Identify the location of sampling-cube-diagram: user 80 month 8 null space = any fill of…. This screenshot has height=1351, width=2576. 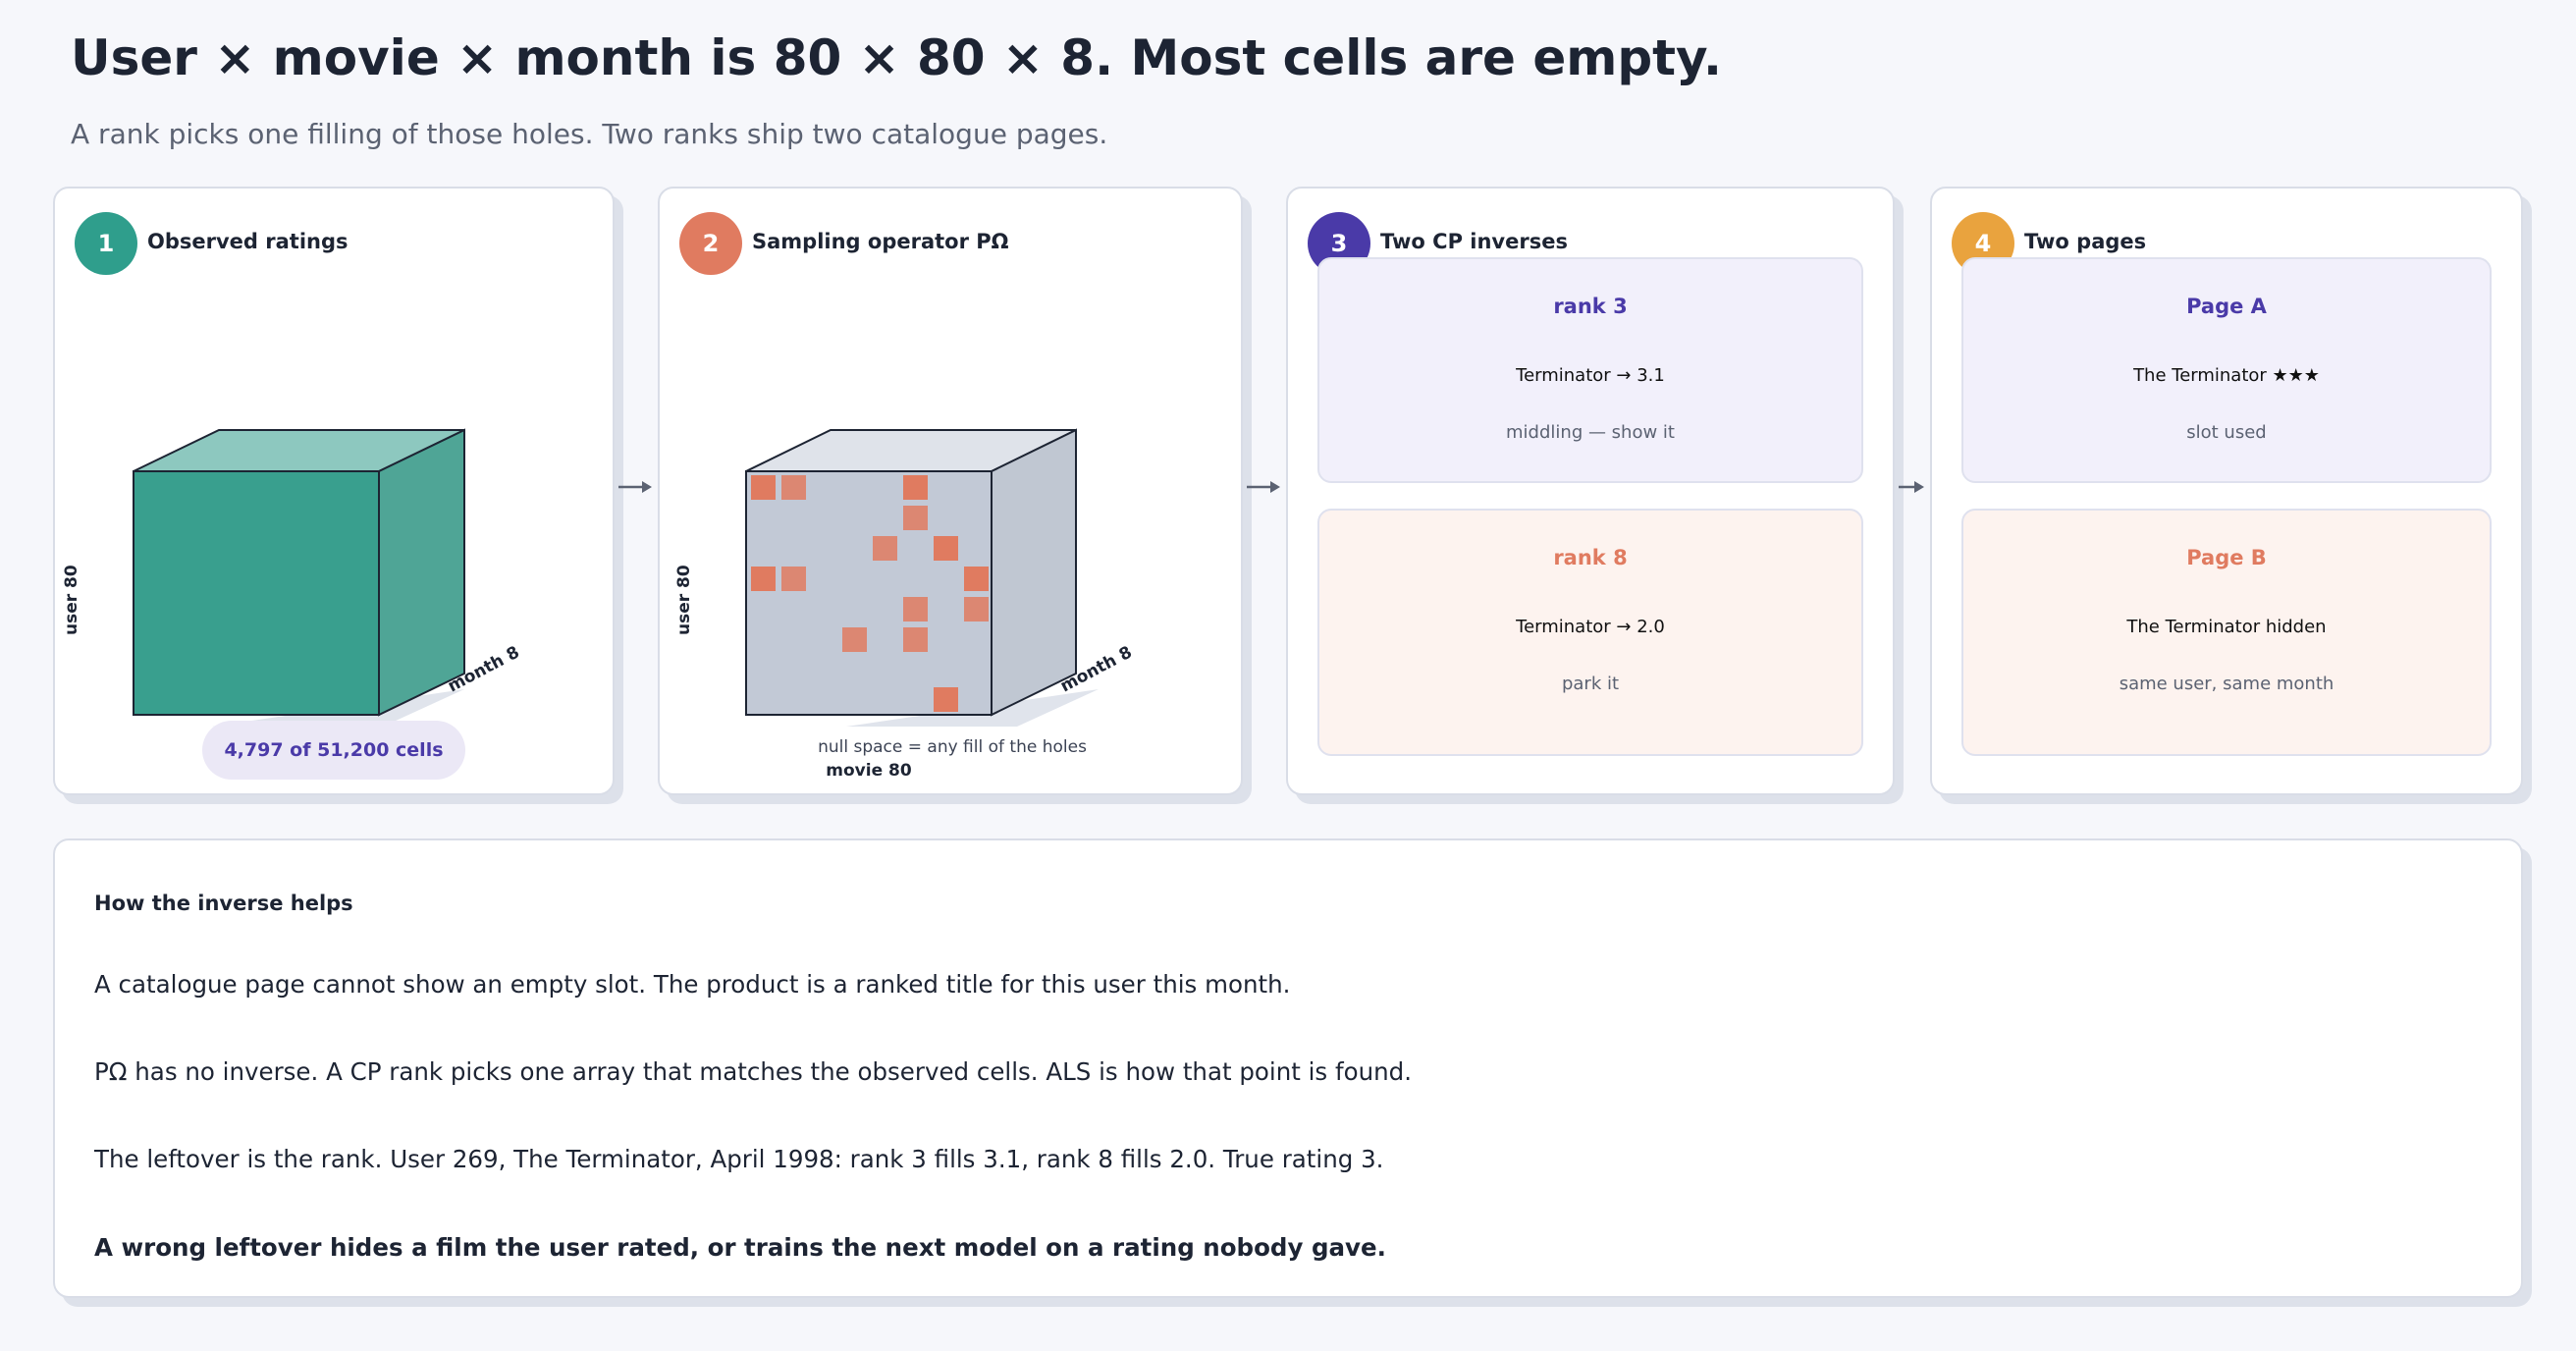
(905, 604).